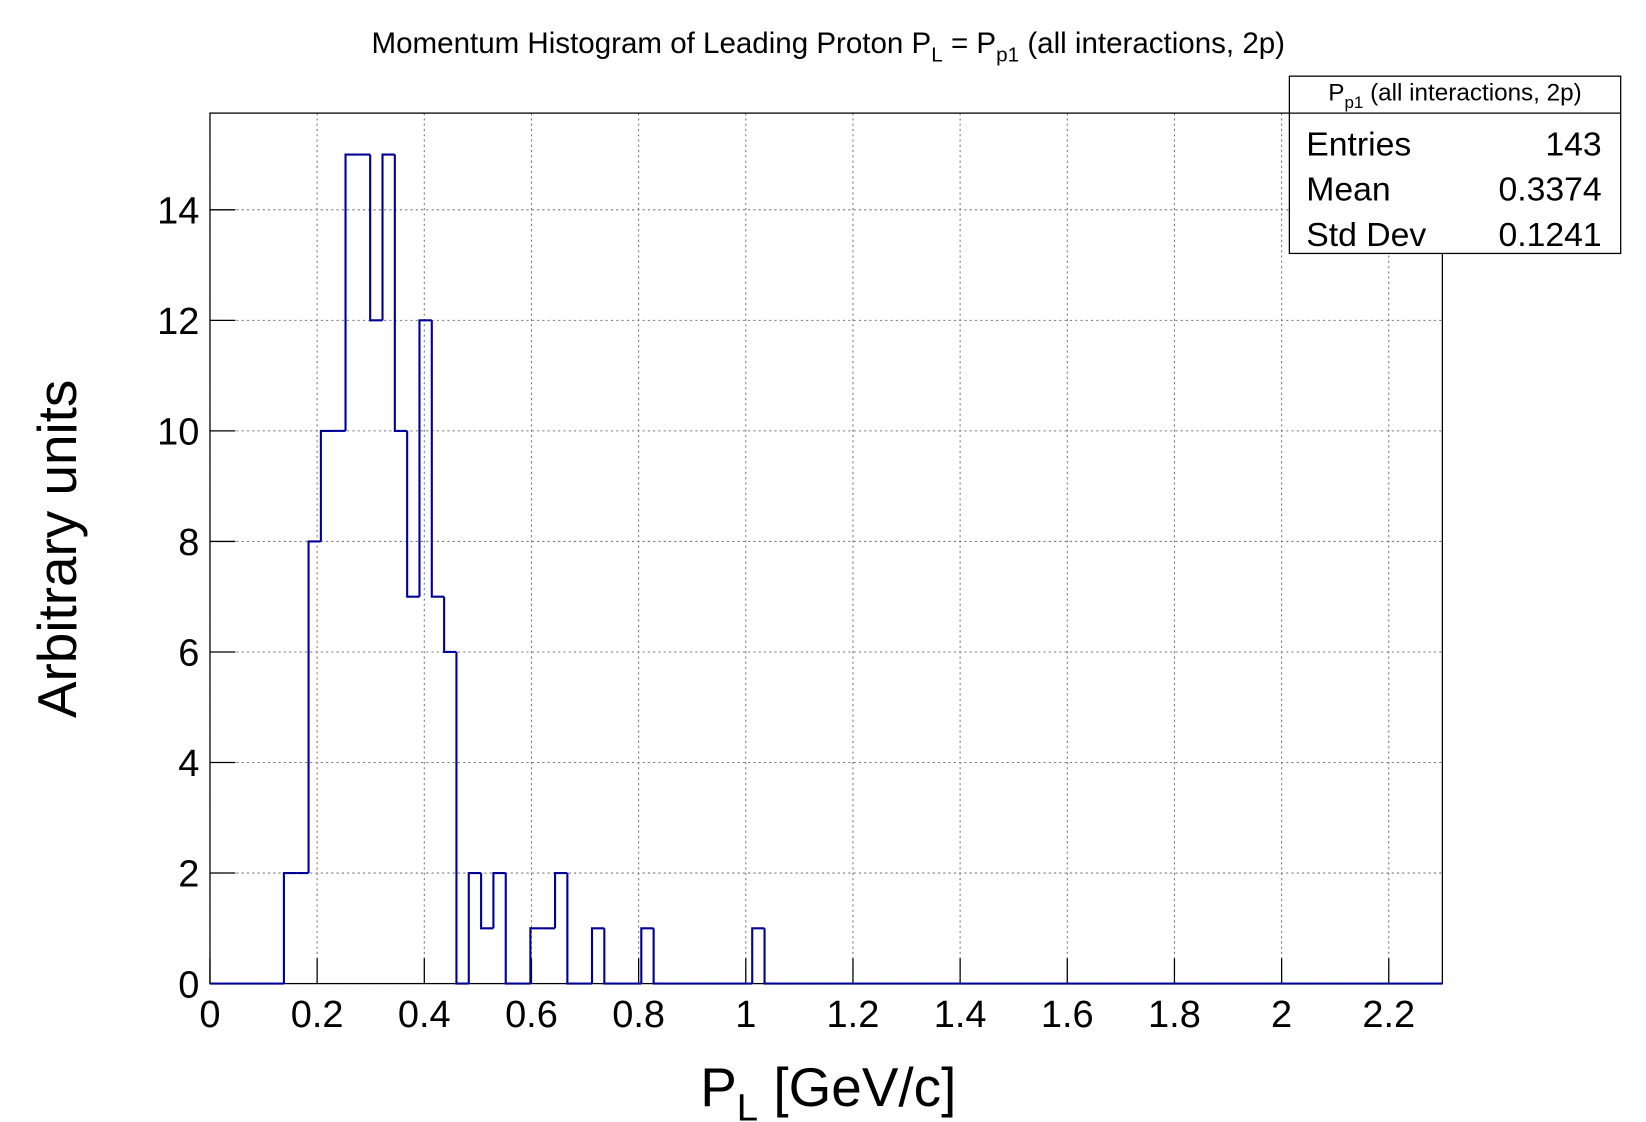 The width and height of the screenshot is (1646, 1122). I want to click on stats-value: 143, so click(1573, 144).